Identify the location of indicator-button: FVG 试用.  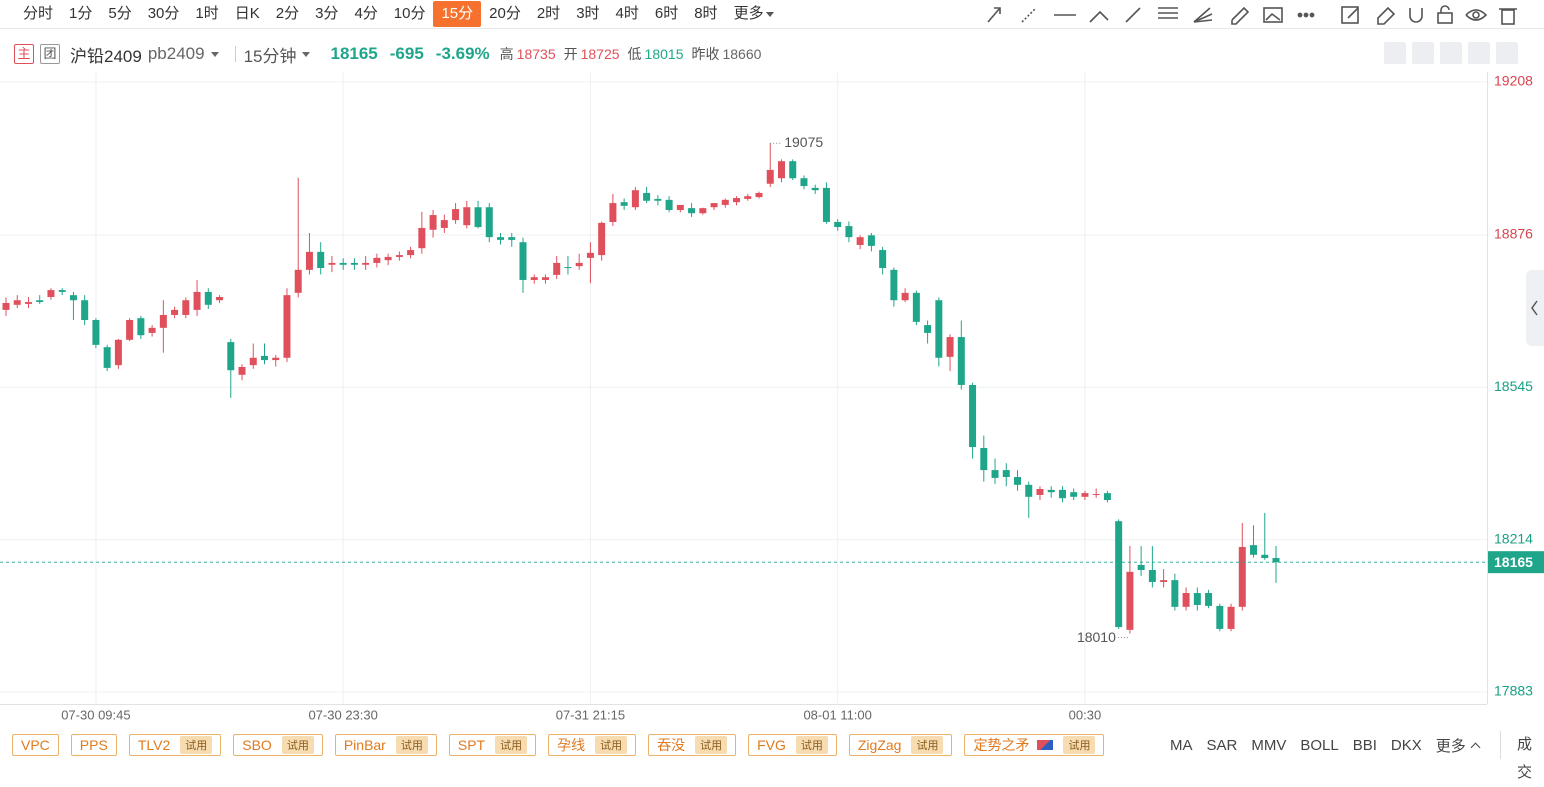
(792, 745).